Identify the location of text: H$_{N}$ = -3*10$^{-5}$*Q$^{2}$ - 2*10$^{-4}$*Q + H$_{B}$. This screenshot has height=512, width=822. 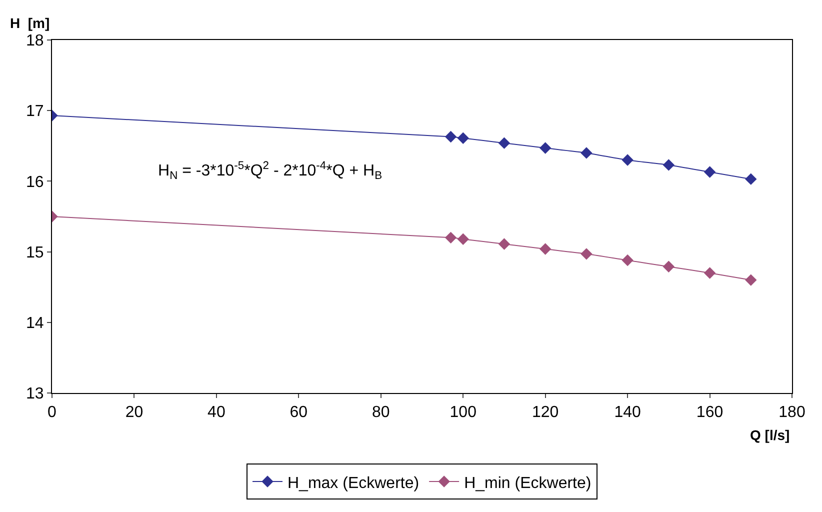
(270, 171).